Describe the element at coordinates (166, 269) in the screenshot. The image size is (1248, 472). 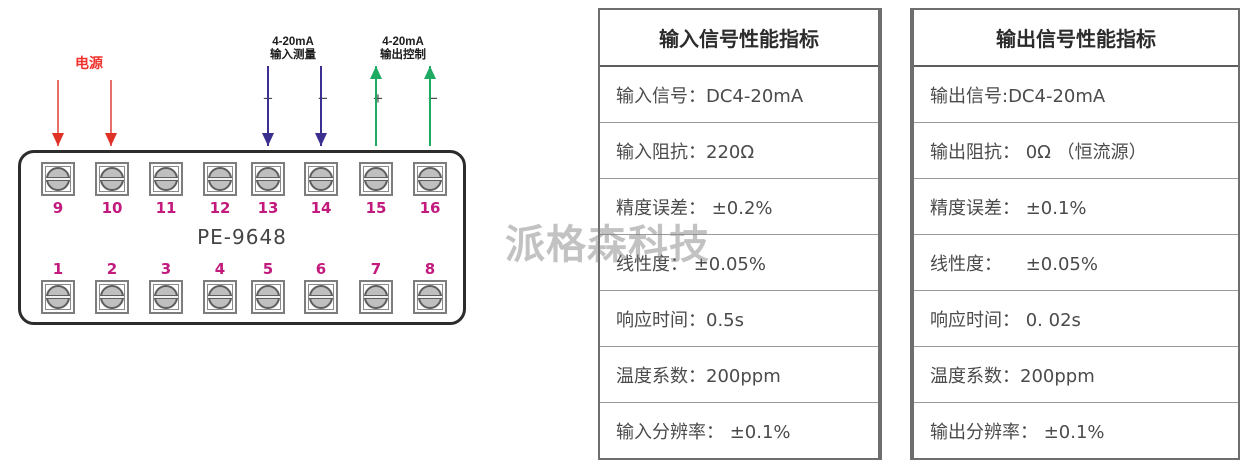
I see `terminal-number-3: 3` at that location.